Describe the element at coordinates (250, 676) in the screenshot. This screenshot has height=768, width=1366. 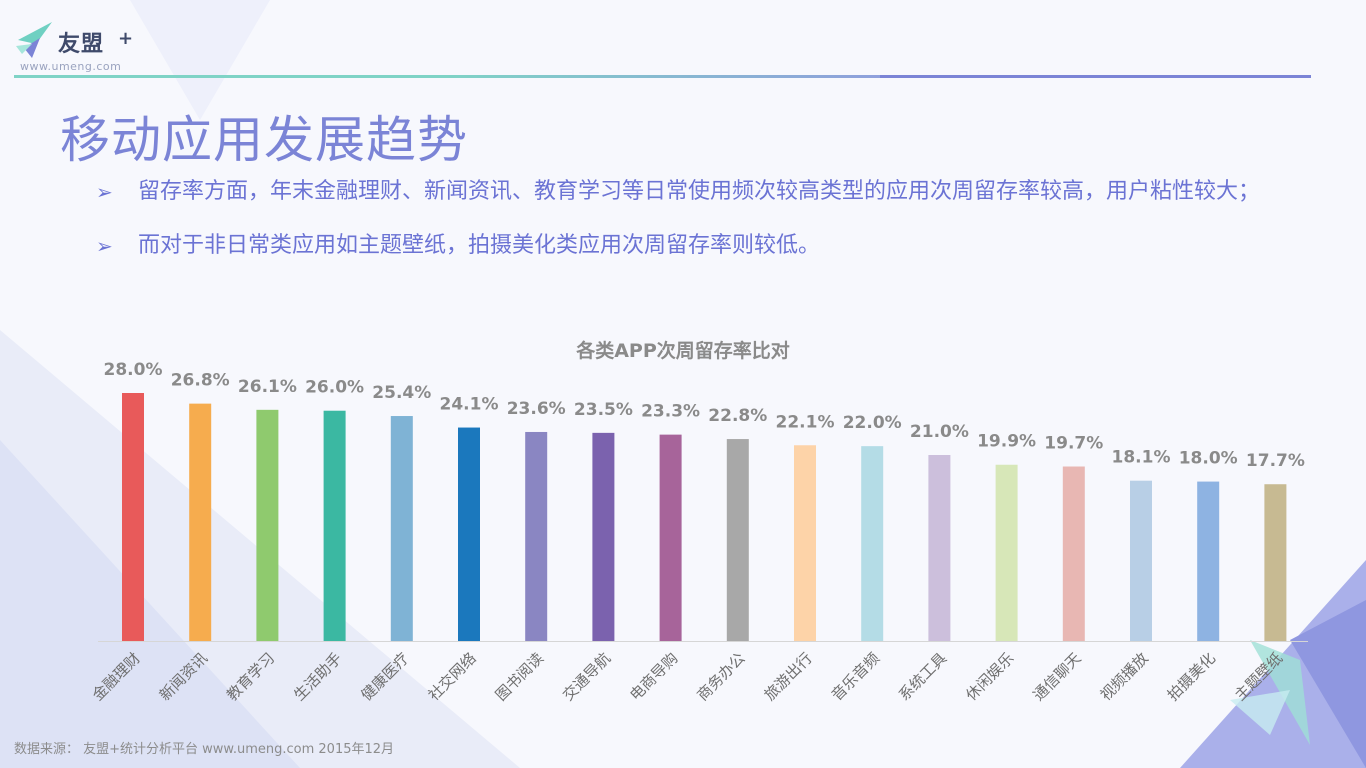
I see `category-tick-label: 教育学习` at that location.